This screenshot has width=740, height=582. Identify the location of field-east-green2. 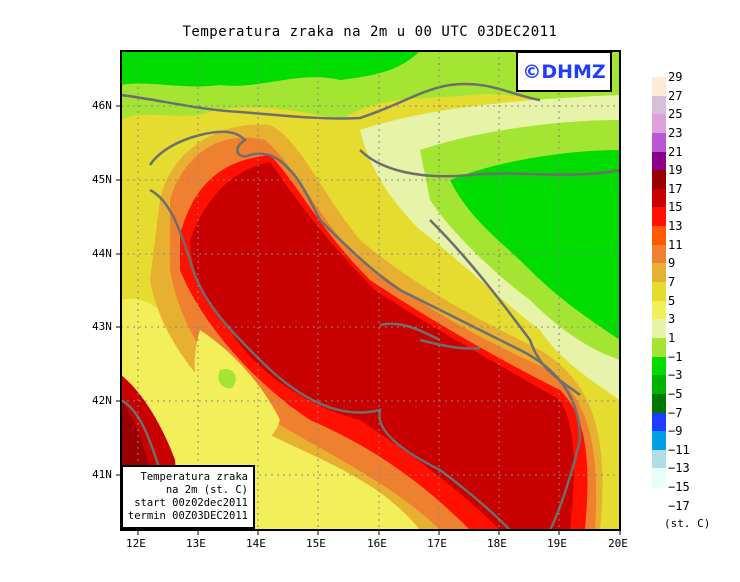
(535, 245).